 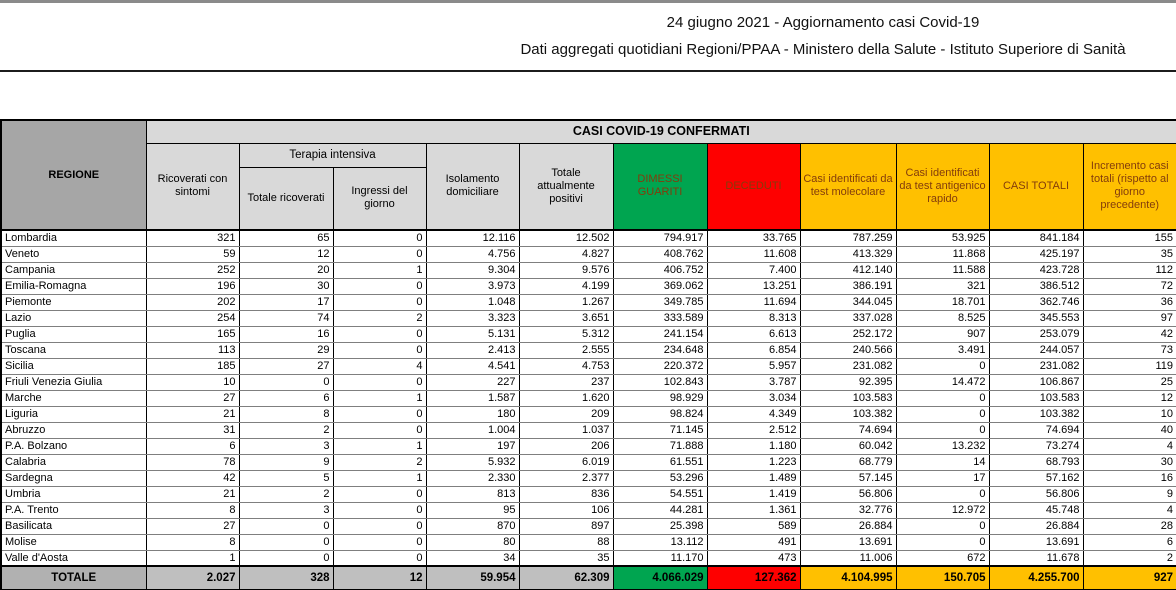 What do you see at coordinates (286, 366) in the screenshot?
I see `data-cell: 27` at bounding box center [286, 366].